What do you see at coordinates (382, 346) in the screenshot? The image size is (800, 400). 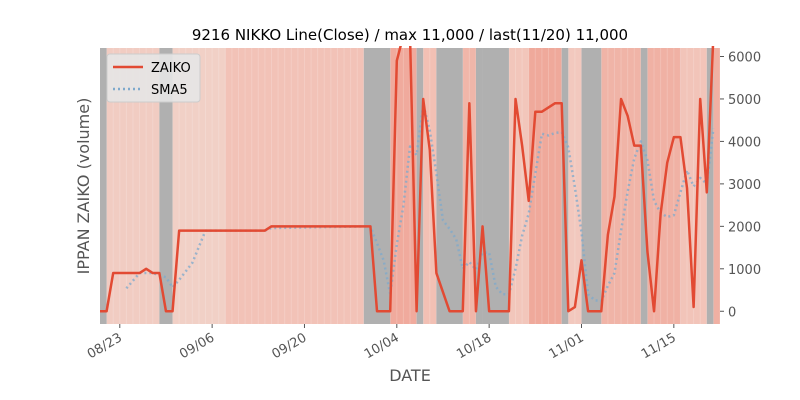 I see `x-tick-label: 10/04` at bounding box center [382, 346].